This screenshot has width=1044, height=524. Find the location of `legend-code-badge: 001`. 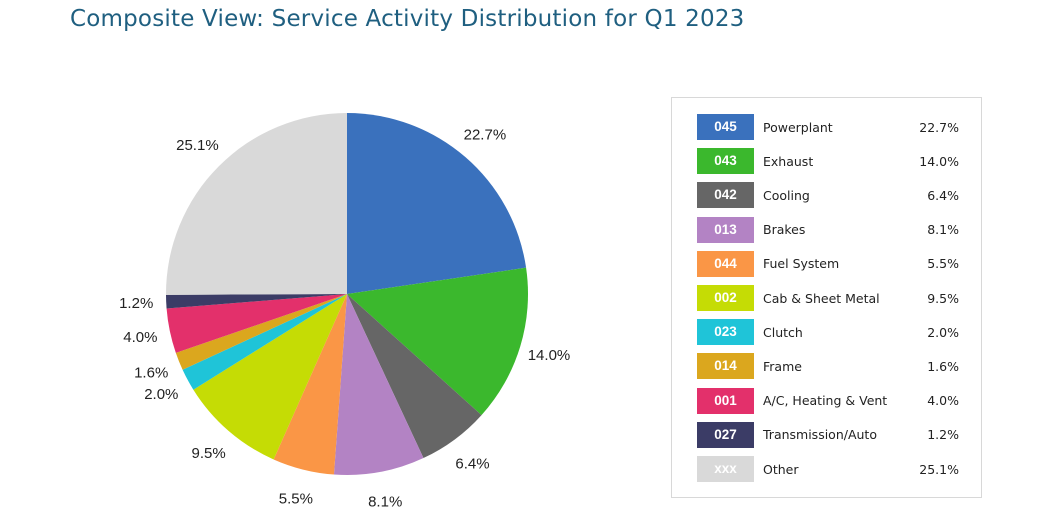

legend-code-badge: 001 is located at coordinates (725, 400).